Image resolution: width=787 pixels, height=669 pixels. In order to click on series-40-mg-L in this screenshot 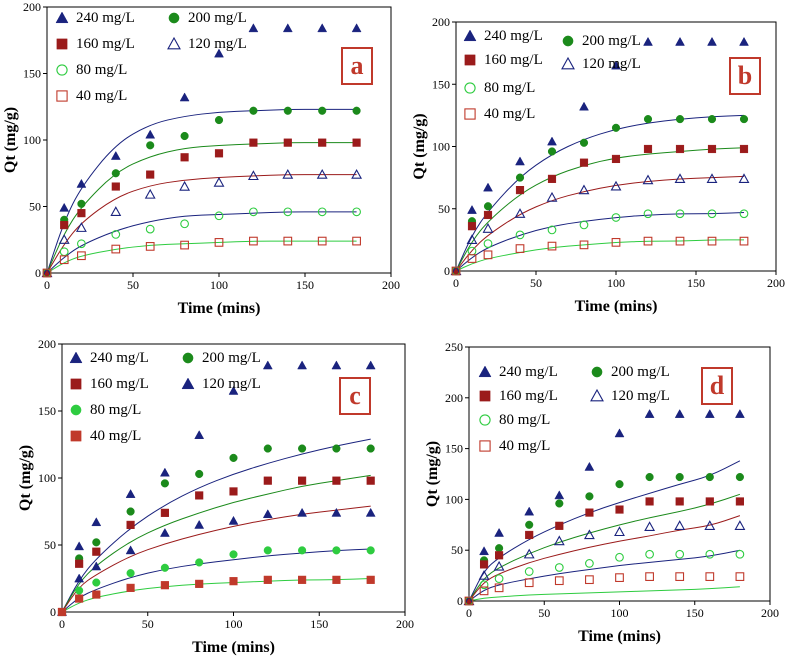, I will do `click(216, 596)`.